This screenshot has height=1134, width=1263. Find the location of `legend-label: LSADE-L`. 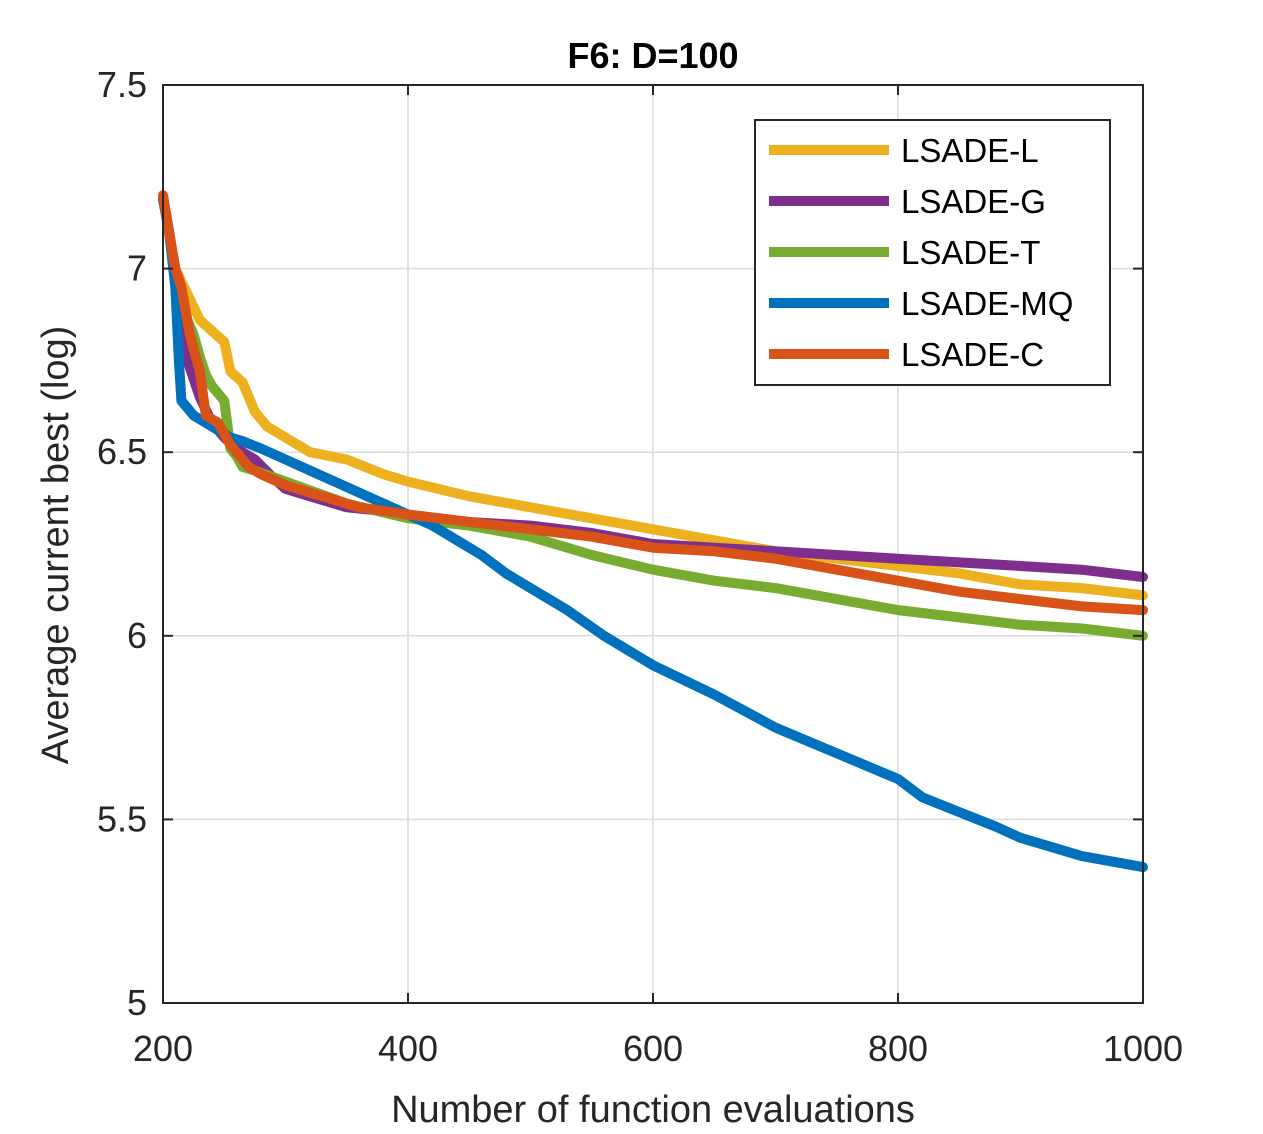

legend-label: LSADE-L is located at coordinates (970, 150).